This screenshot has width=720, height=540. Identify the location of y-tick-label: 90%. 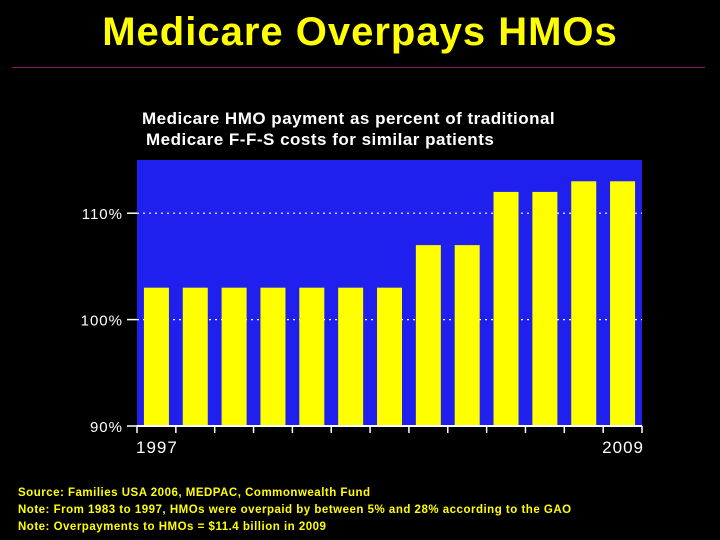
(106, 427).